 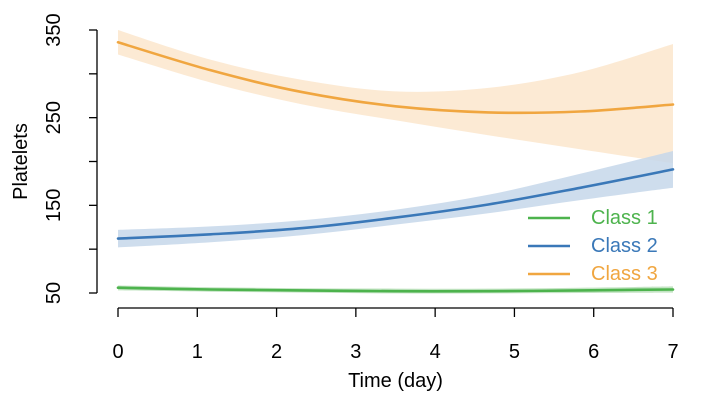 I want to click on x-tick-label: 5, so click(x=514, y=352).